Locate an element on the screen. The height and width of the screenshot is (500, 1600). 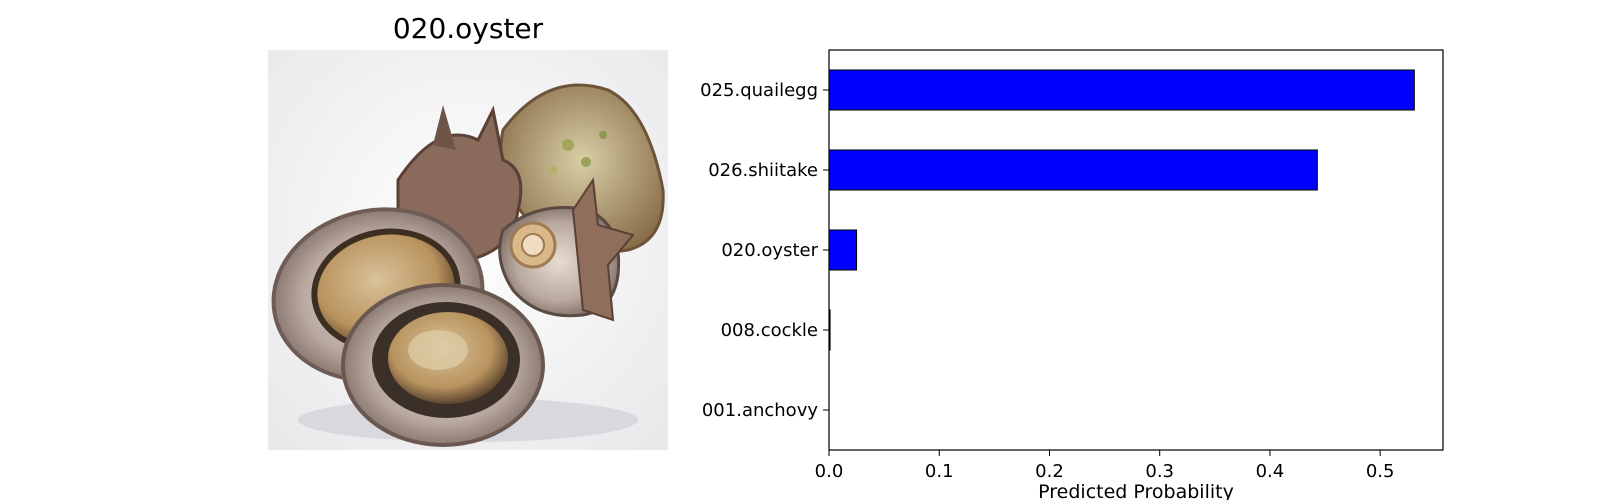
y-tick-label: 001.anchovy is located at coordinates (760, 410).